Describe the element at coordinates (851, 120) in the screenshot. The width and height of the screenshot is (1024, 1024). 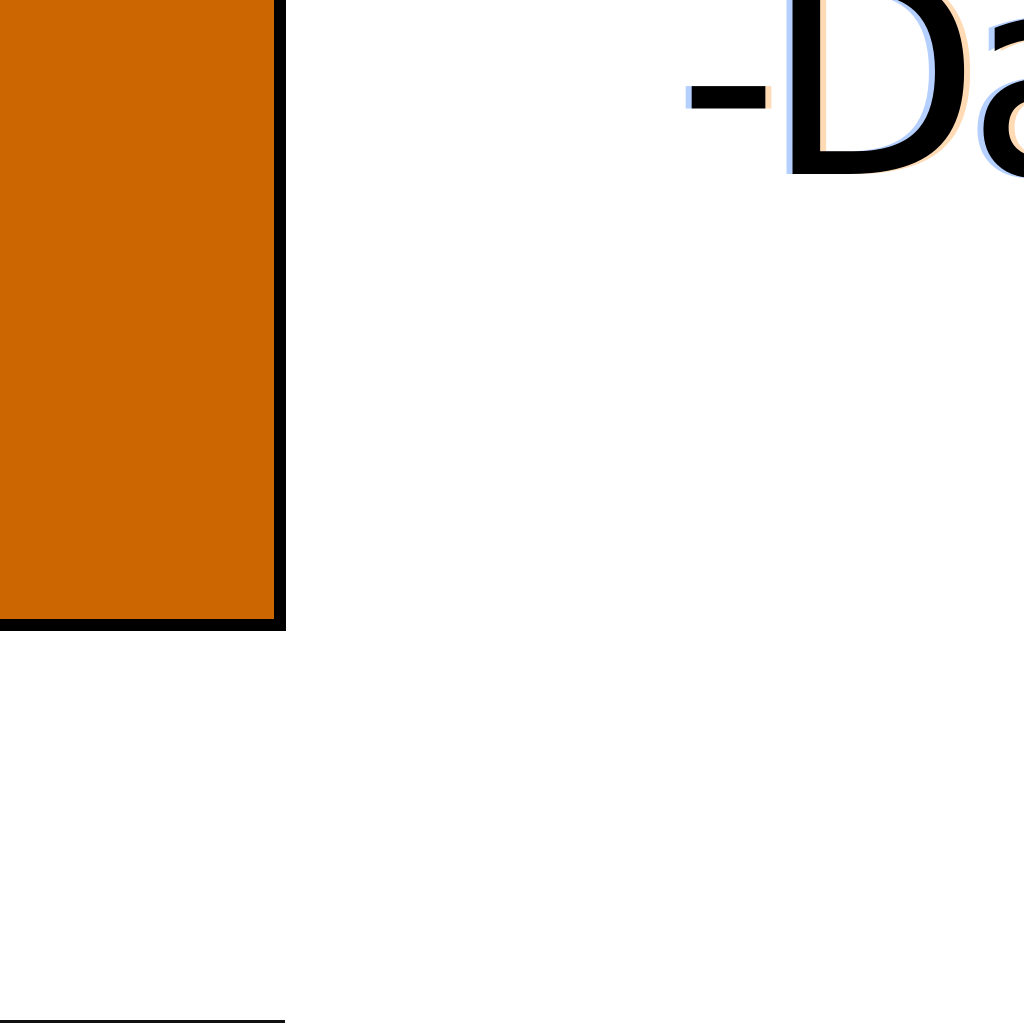
I see `cropped-label-text: -Da` at that location.